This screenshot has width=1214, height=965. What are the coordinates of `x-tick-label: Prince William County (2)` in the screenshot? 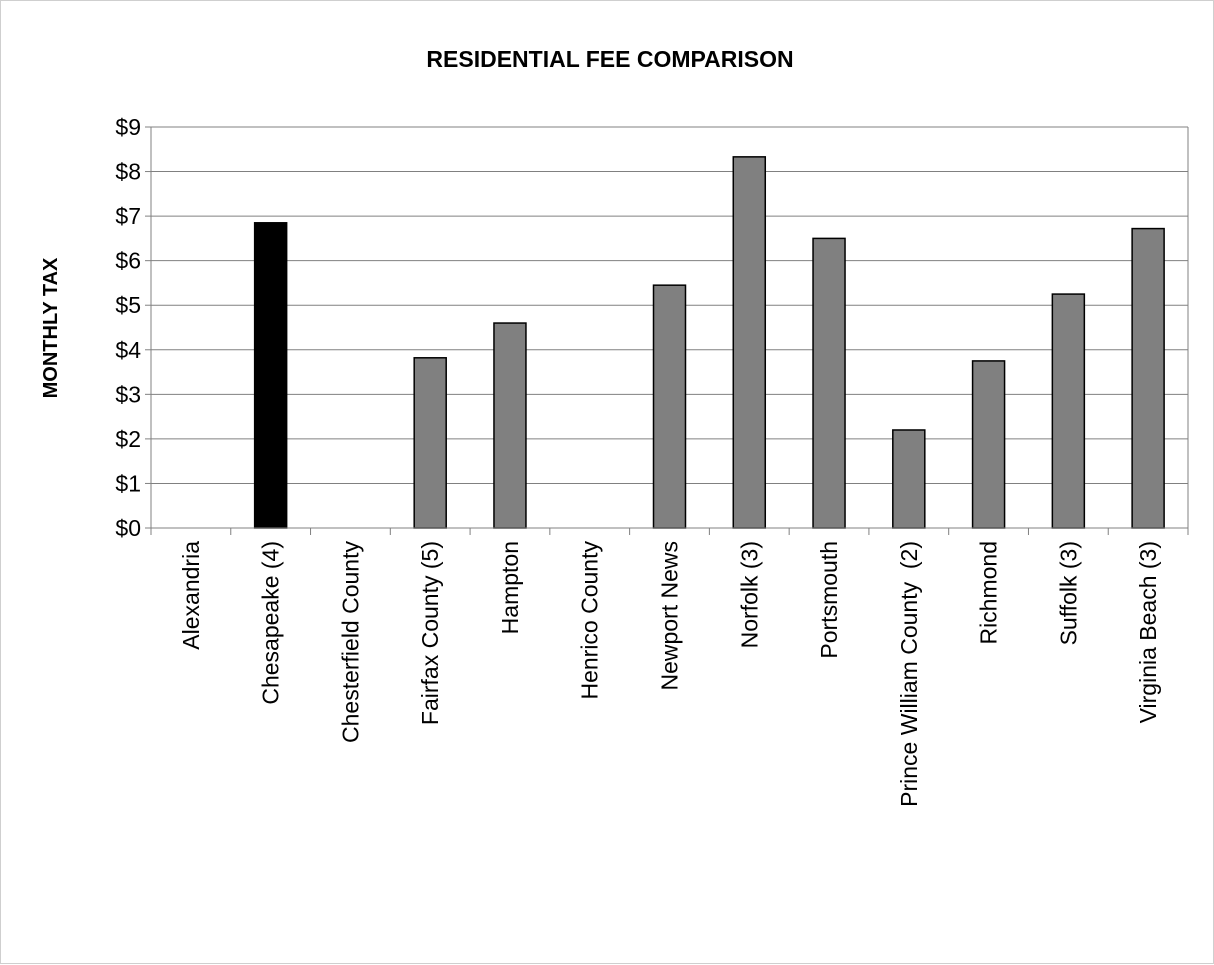 It's located at (909, 674).